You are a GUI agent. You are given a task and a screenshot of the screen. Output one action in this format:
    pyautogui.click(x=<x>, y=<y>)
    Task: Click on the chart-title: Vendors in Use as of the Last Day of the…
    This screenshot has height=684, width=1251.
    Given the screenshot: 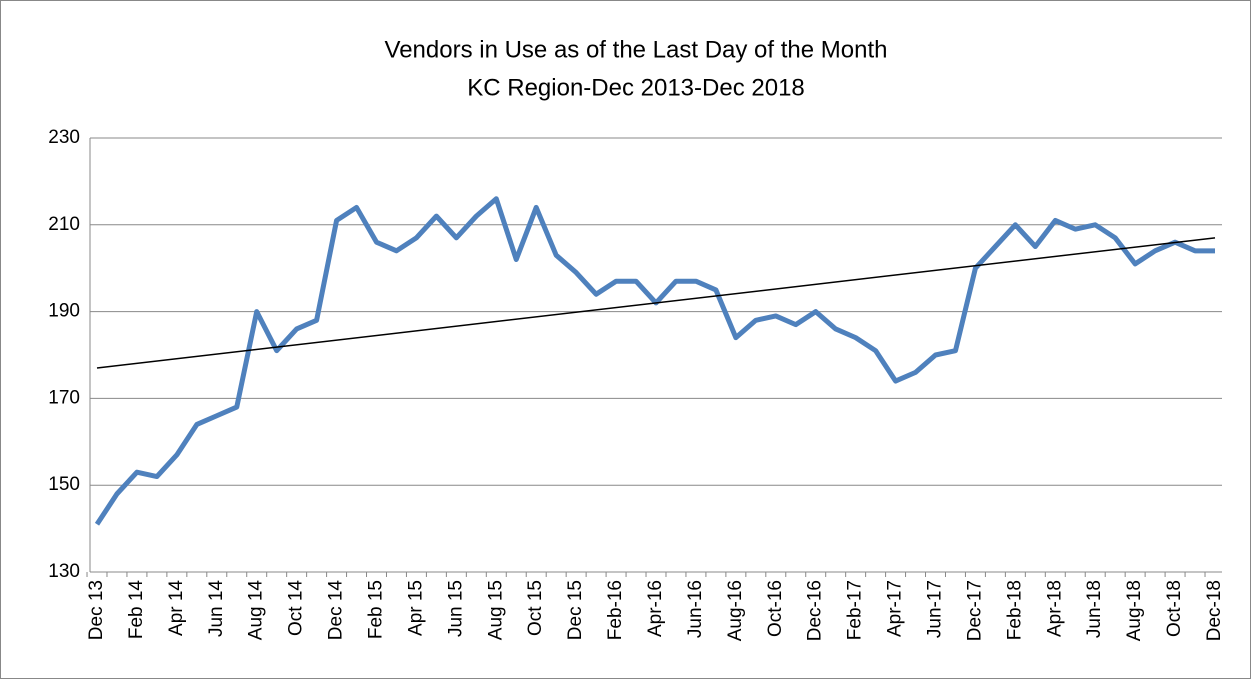 What is the action you would take?
    pyautogui.click(x=636, y=49)
    